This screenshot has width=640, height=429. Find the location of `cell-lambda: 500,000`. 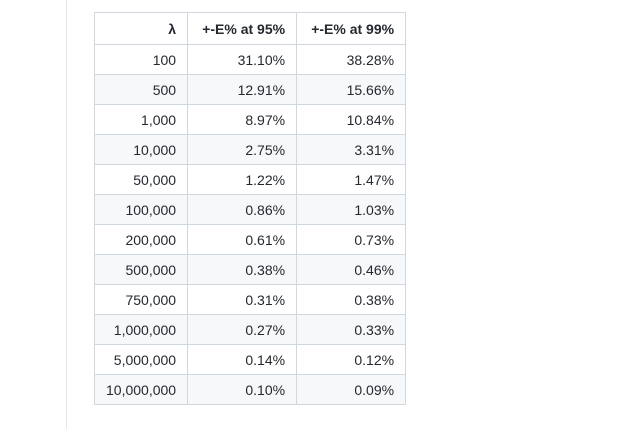

cell-lambda: 500,000 is located at coordinates (141, 269).